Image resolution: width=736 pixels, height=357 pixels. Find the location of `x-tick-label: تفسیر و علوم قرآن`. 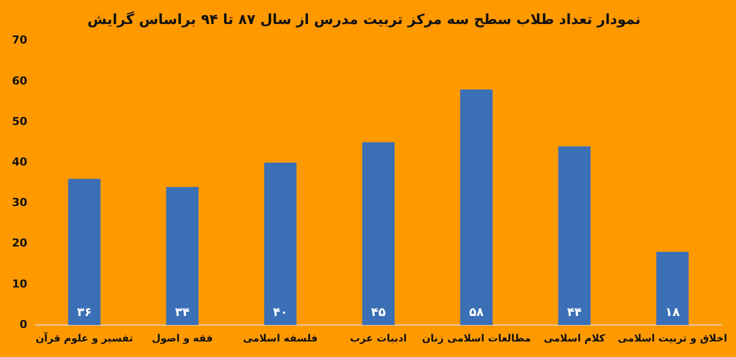

x-tick-label: تفسیر و علوم قرآن is located at coordinates (85, 338).